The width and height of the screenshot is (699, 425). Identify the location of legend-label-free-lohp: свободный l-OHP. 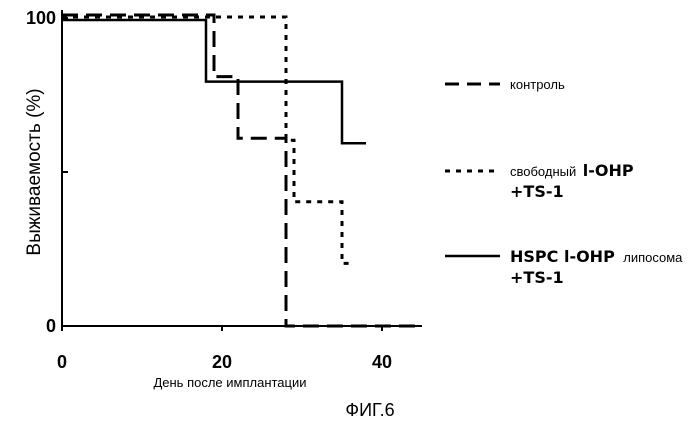
(572, 170).